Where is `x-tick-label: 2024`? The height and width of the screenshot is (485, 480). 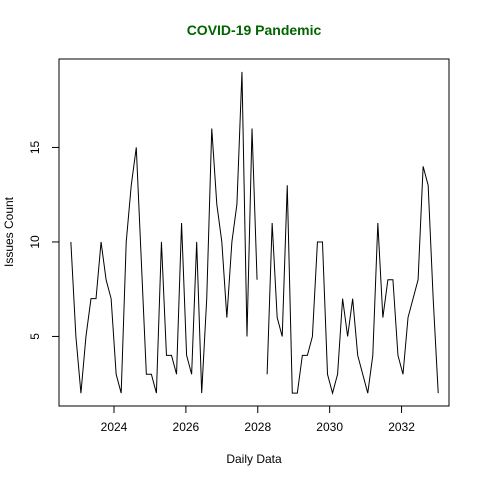 x-tick-label: 2024 is located at coordinates (114, 427).